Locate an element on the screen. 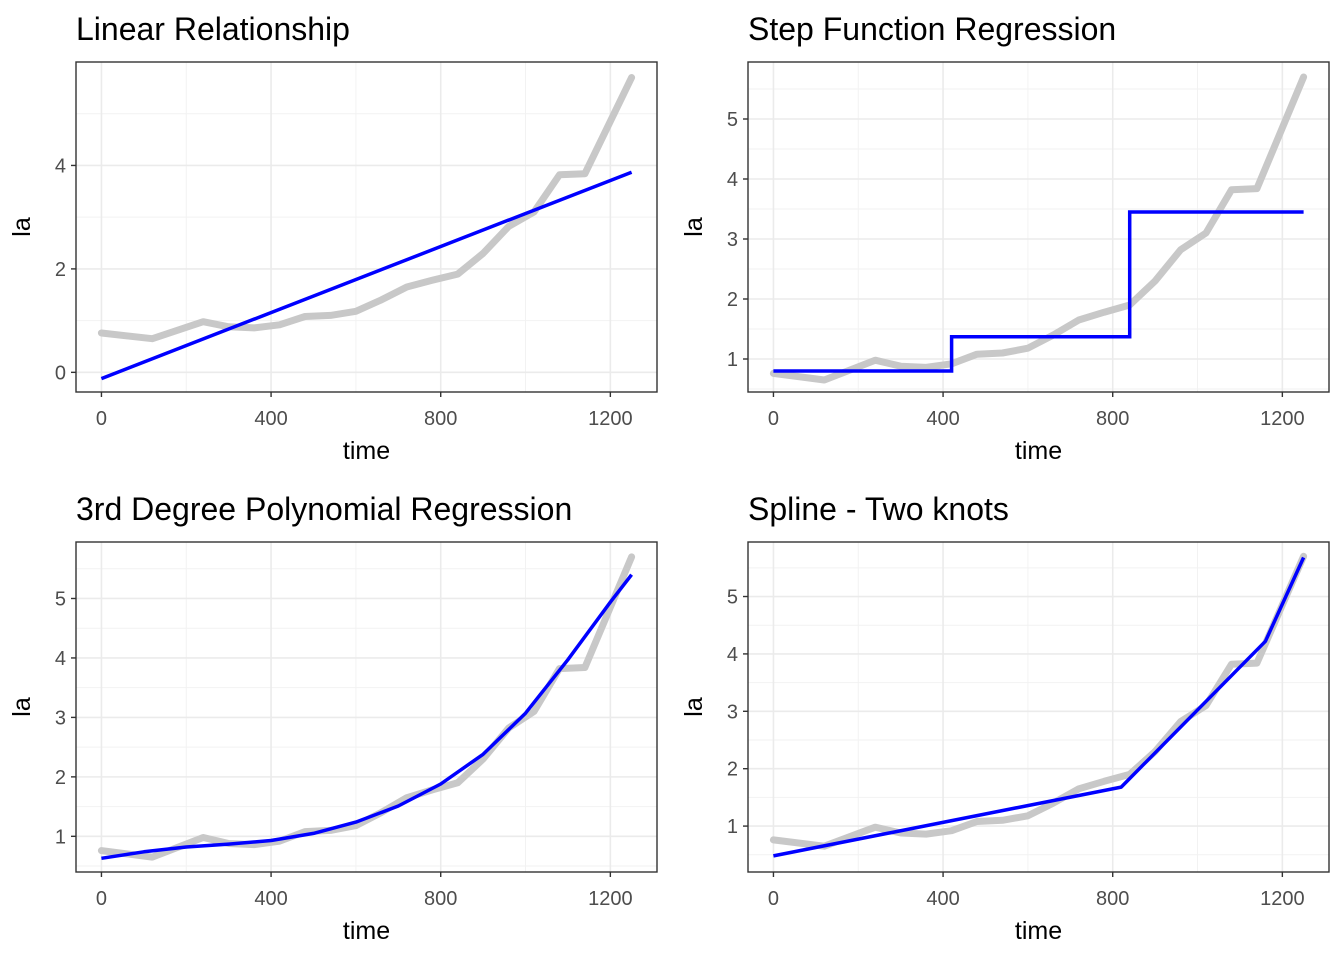 The height and width of the screenshot is (965, 1344). chart-title: Step Function Regression is located at coordinates (932, 29).